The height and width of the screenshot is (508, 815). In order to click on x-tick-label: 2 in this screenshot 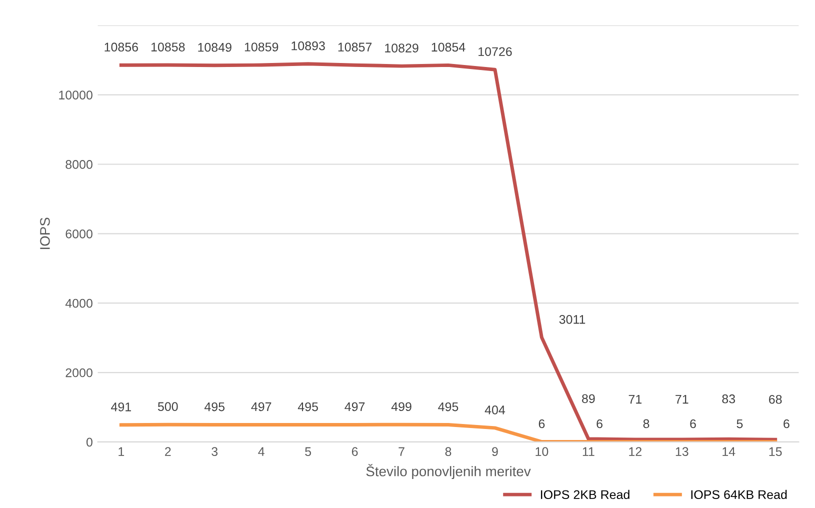, I will do `click(168, 451)`.